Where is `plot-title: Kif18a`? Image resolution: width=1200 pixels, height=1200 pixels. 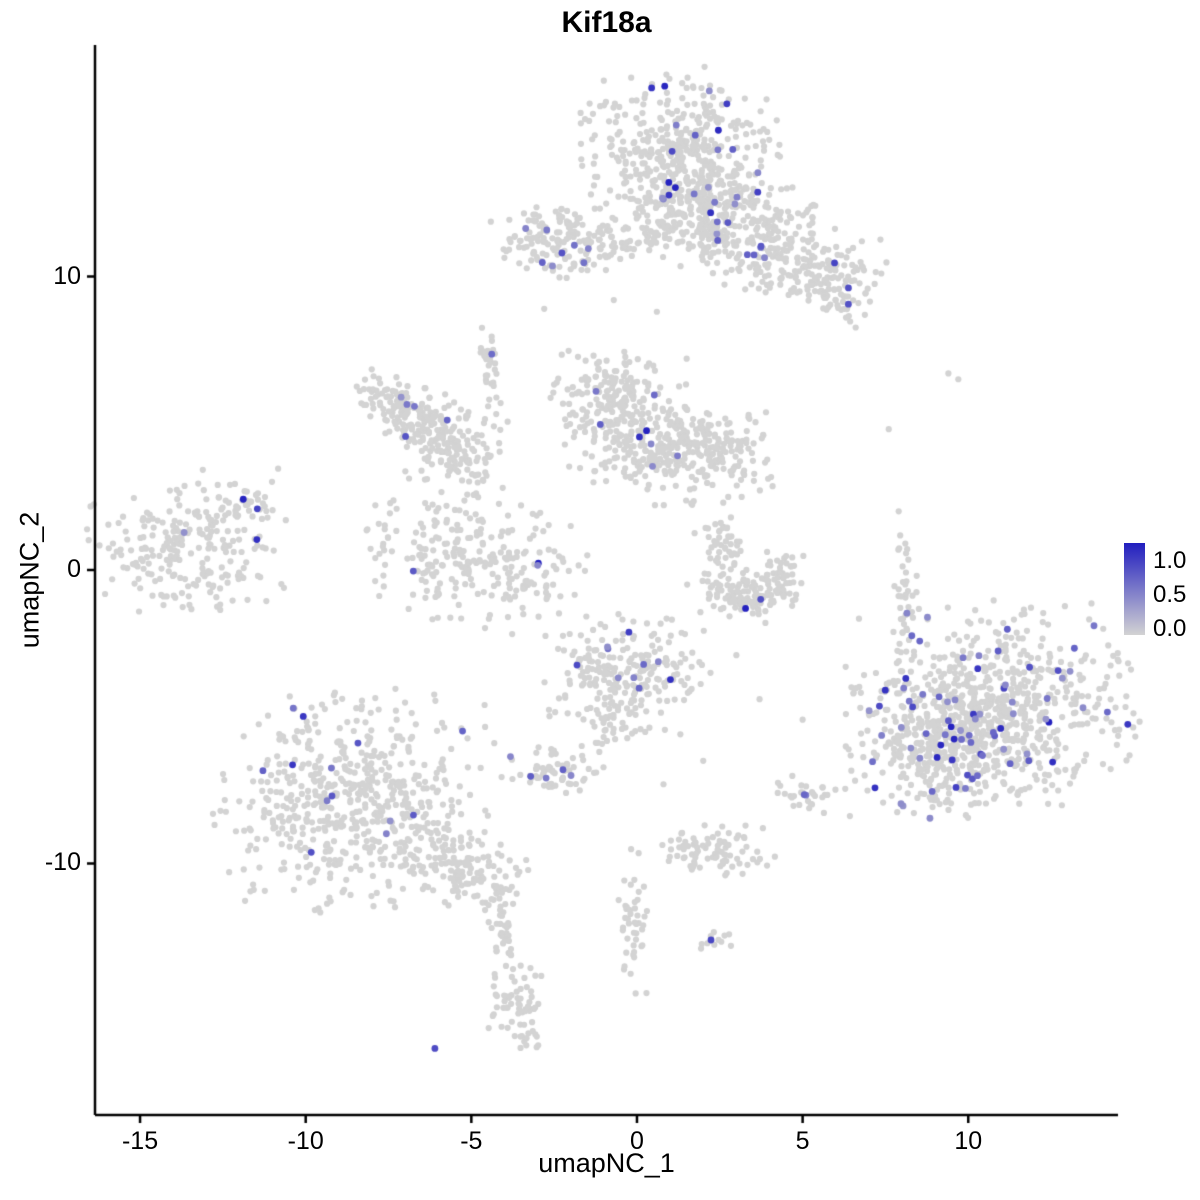 plot-title: Kif18a is located at coordinates (606, 22).